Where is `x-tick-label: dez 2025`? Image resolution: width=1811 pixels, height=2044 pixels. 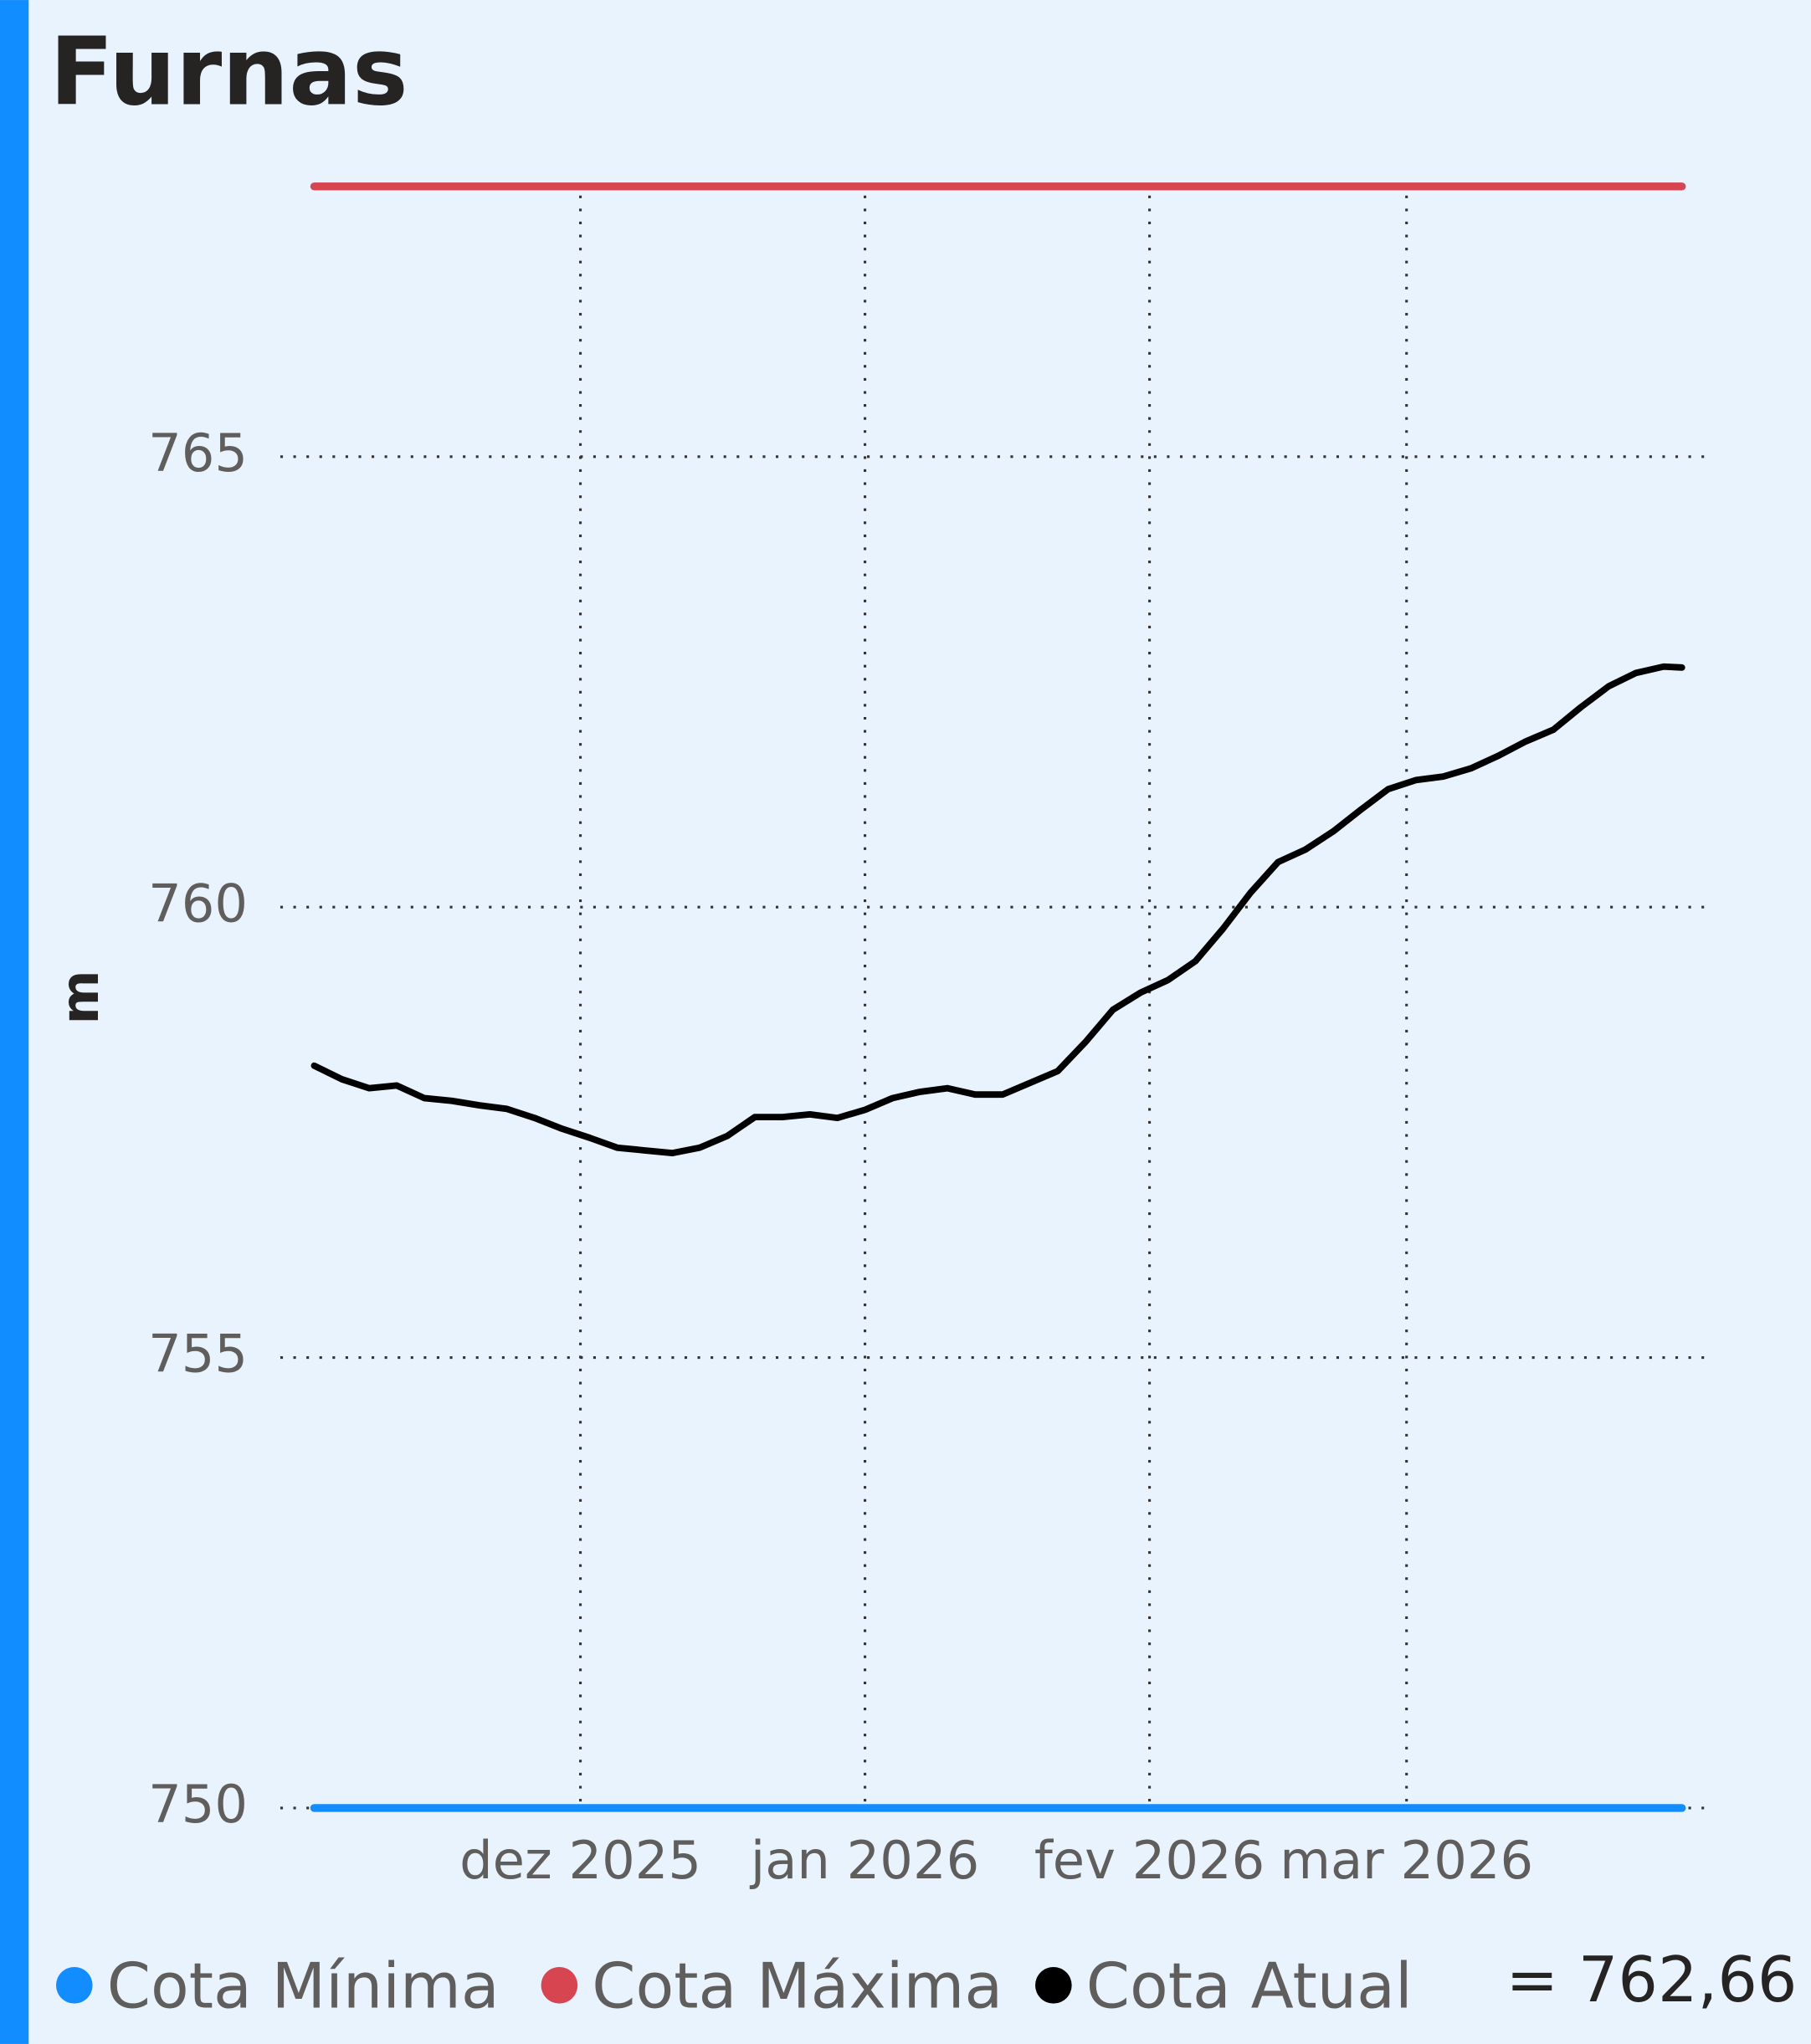
x-tick-label: dez 2025 is located at coordinates (580, 1860).